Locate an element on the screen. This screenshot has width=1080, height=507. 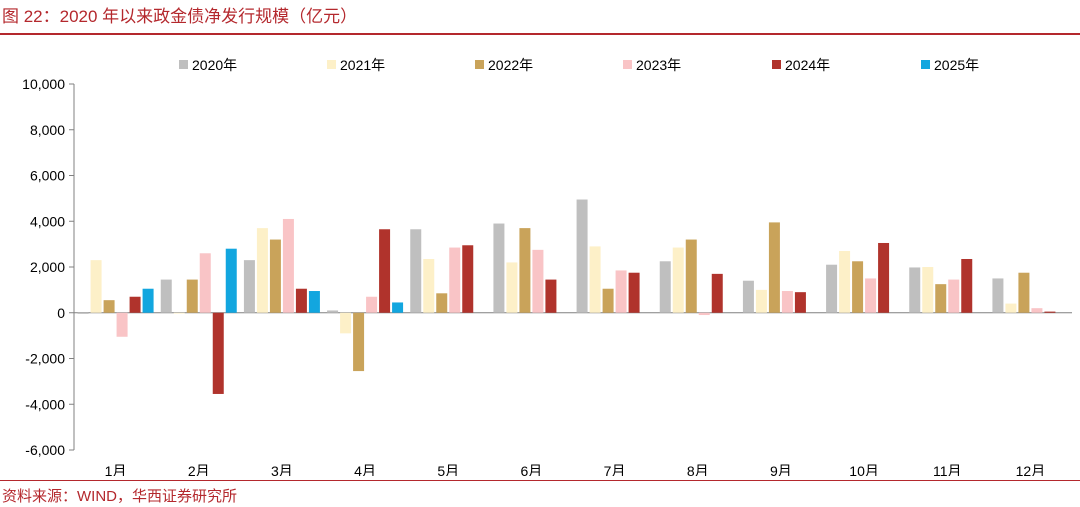
y-tick-label: 10,000 is located at coordinates (43, 84).